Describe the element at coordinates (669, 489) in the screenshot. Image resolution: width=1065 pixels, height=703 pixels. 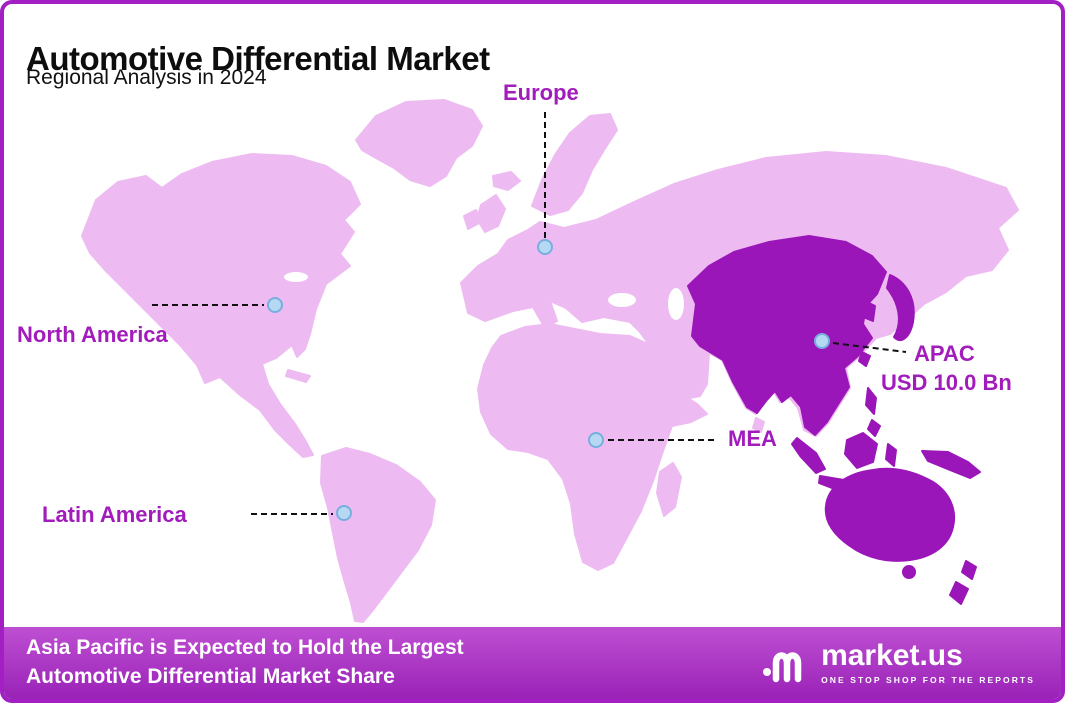
I see `island-madagascar` at that location.